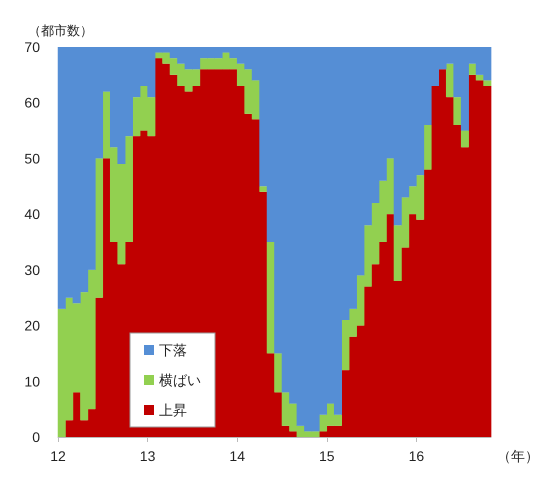 The height and width of the screenshot is (477, 542). I want to click on y-tick-label: 60, so click(32, 102).